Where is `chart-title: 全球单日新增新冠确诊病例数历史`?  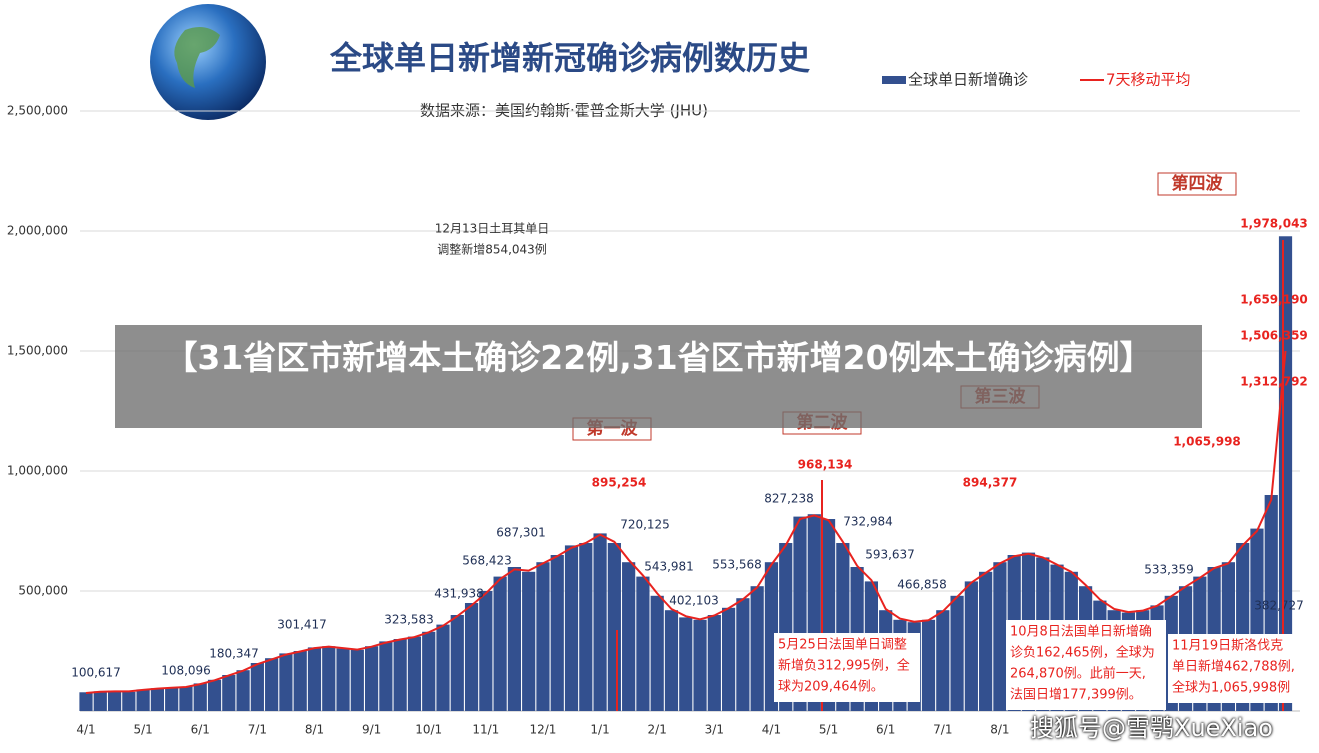
chart-title: 全球单日新增新冠确诊病例数历史 is located at coordinates (569, 58).